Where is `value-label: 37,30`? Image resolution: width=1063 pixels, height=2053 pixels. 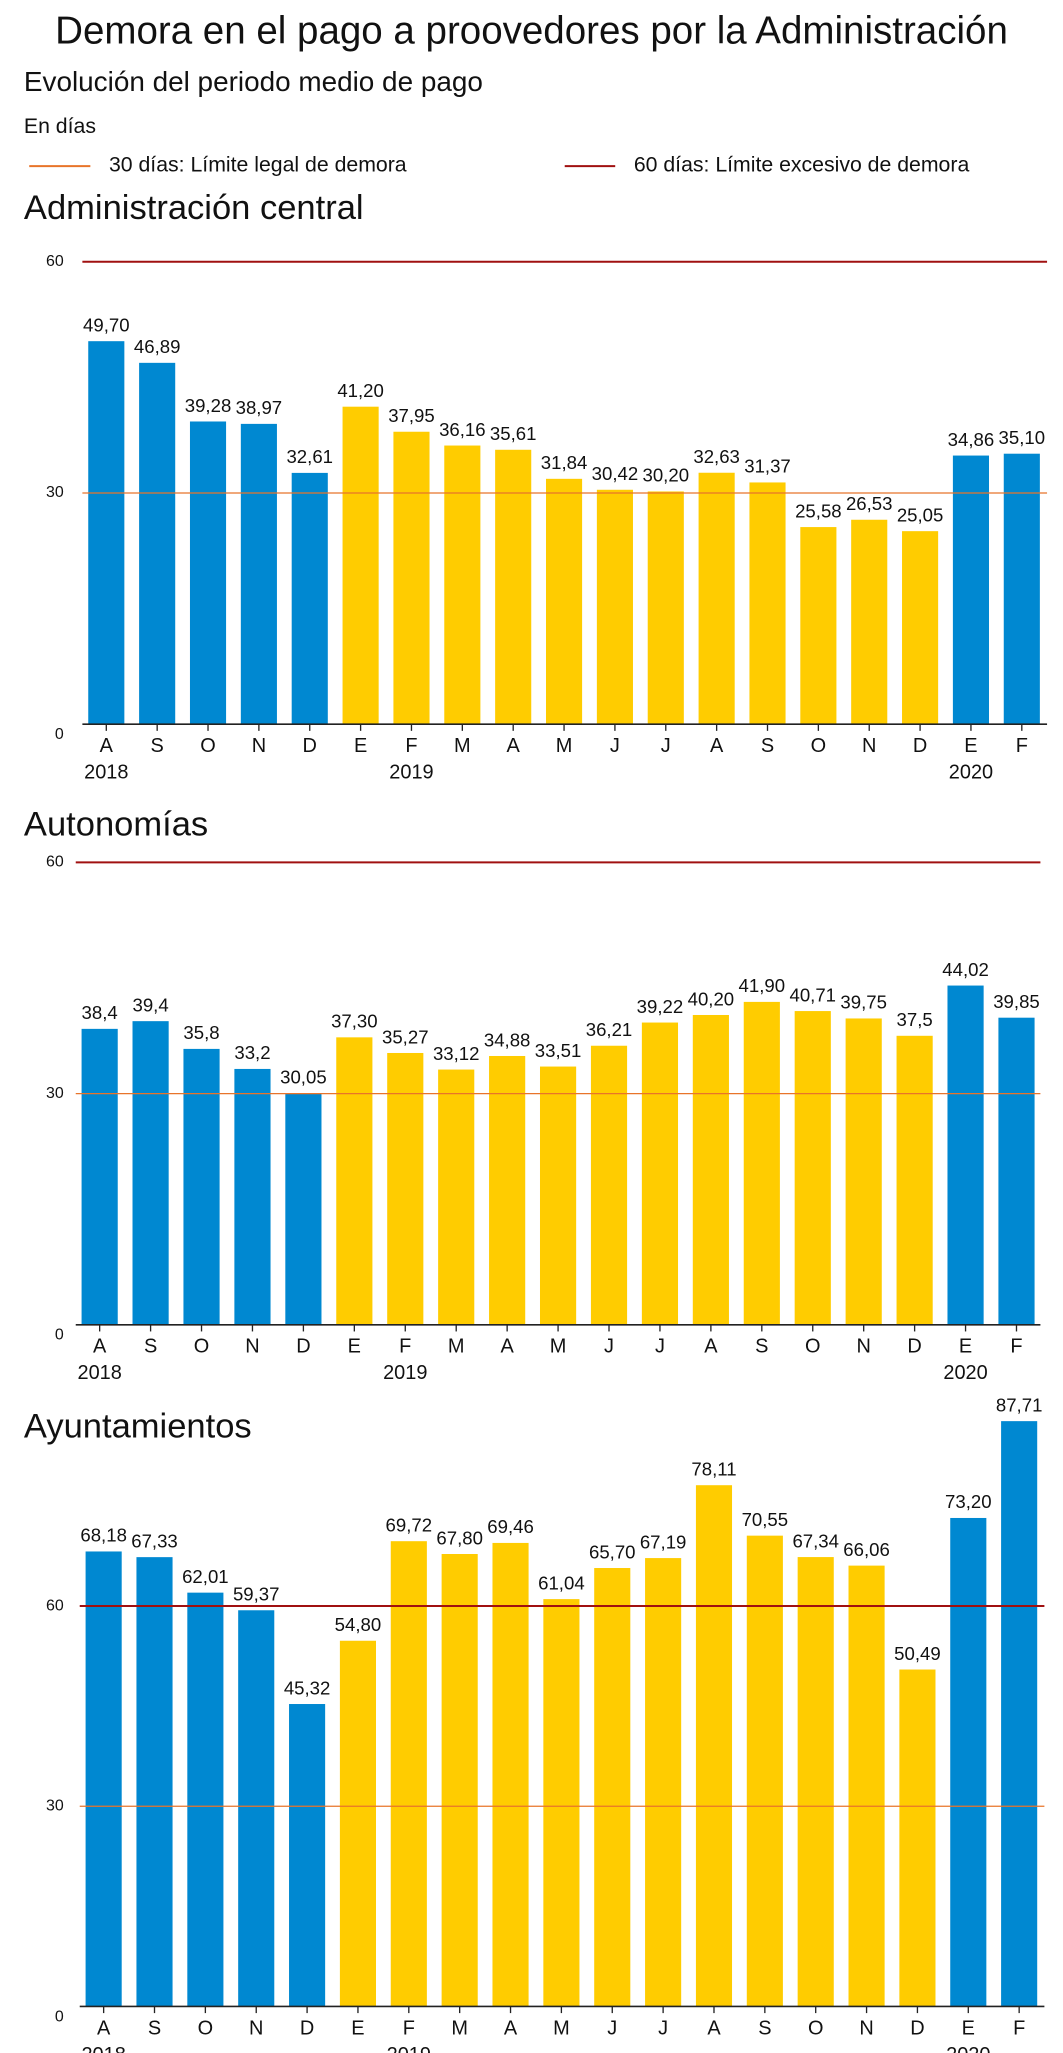
value-label: 37,30 is located at coordinates (354, 1021).